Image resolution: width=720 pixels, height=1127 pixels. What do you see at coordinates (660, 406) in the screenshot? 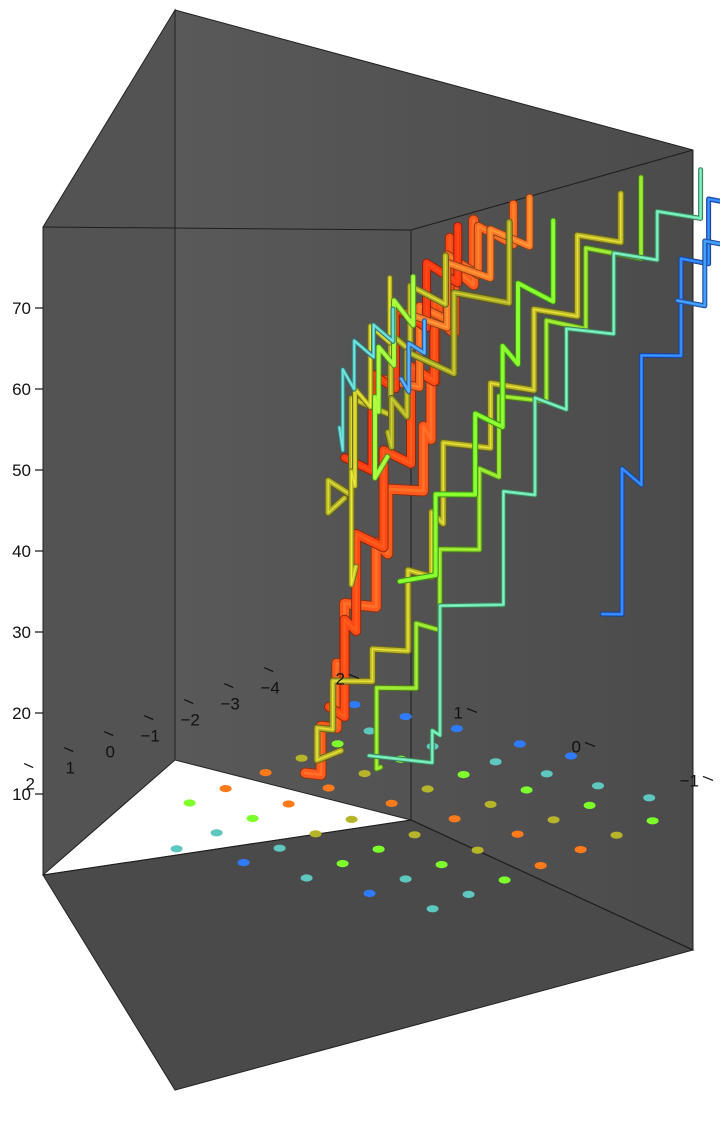
I see `series-14-highlight` at bounding box center [660, 406].